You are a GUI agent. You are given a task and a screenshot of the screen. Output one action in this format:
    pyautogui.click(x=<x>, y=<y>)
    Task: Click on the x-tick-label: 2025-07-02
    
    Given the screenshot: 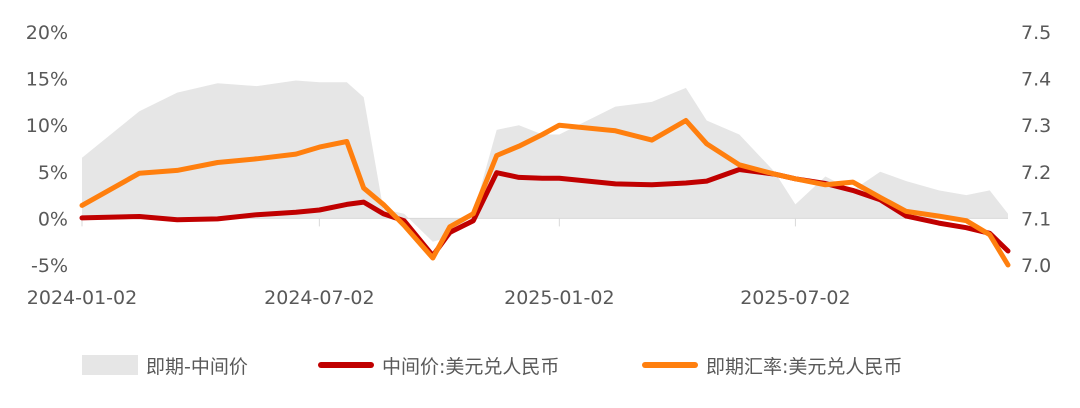 What is the action you would take?
    pyautogui.click(x=795, y=298)
    